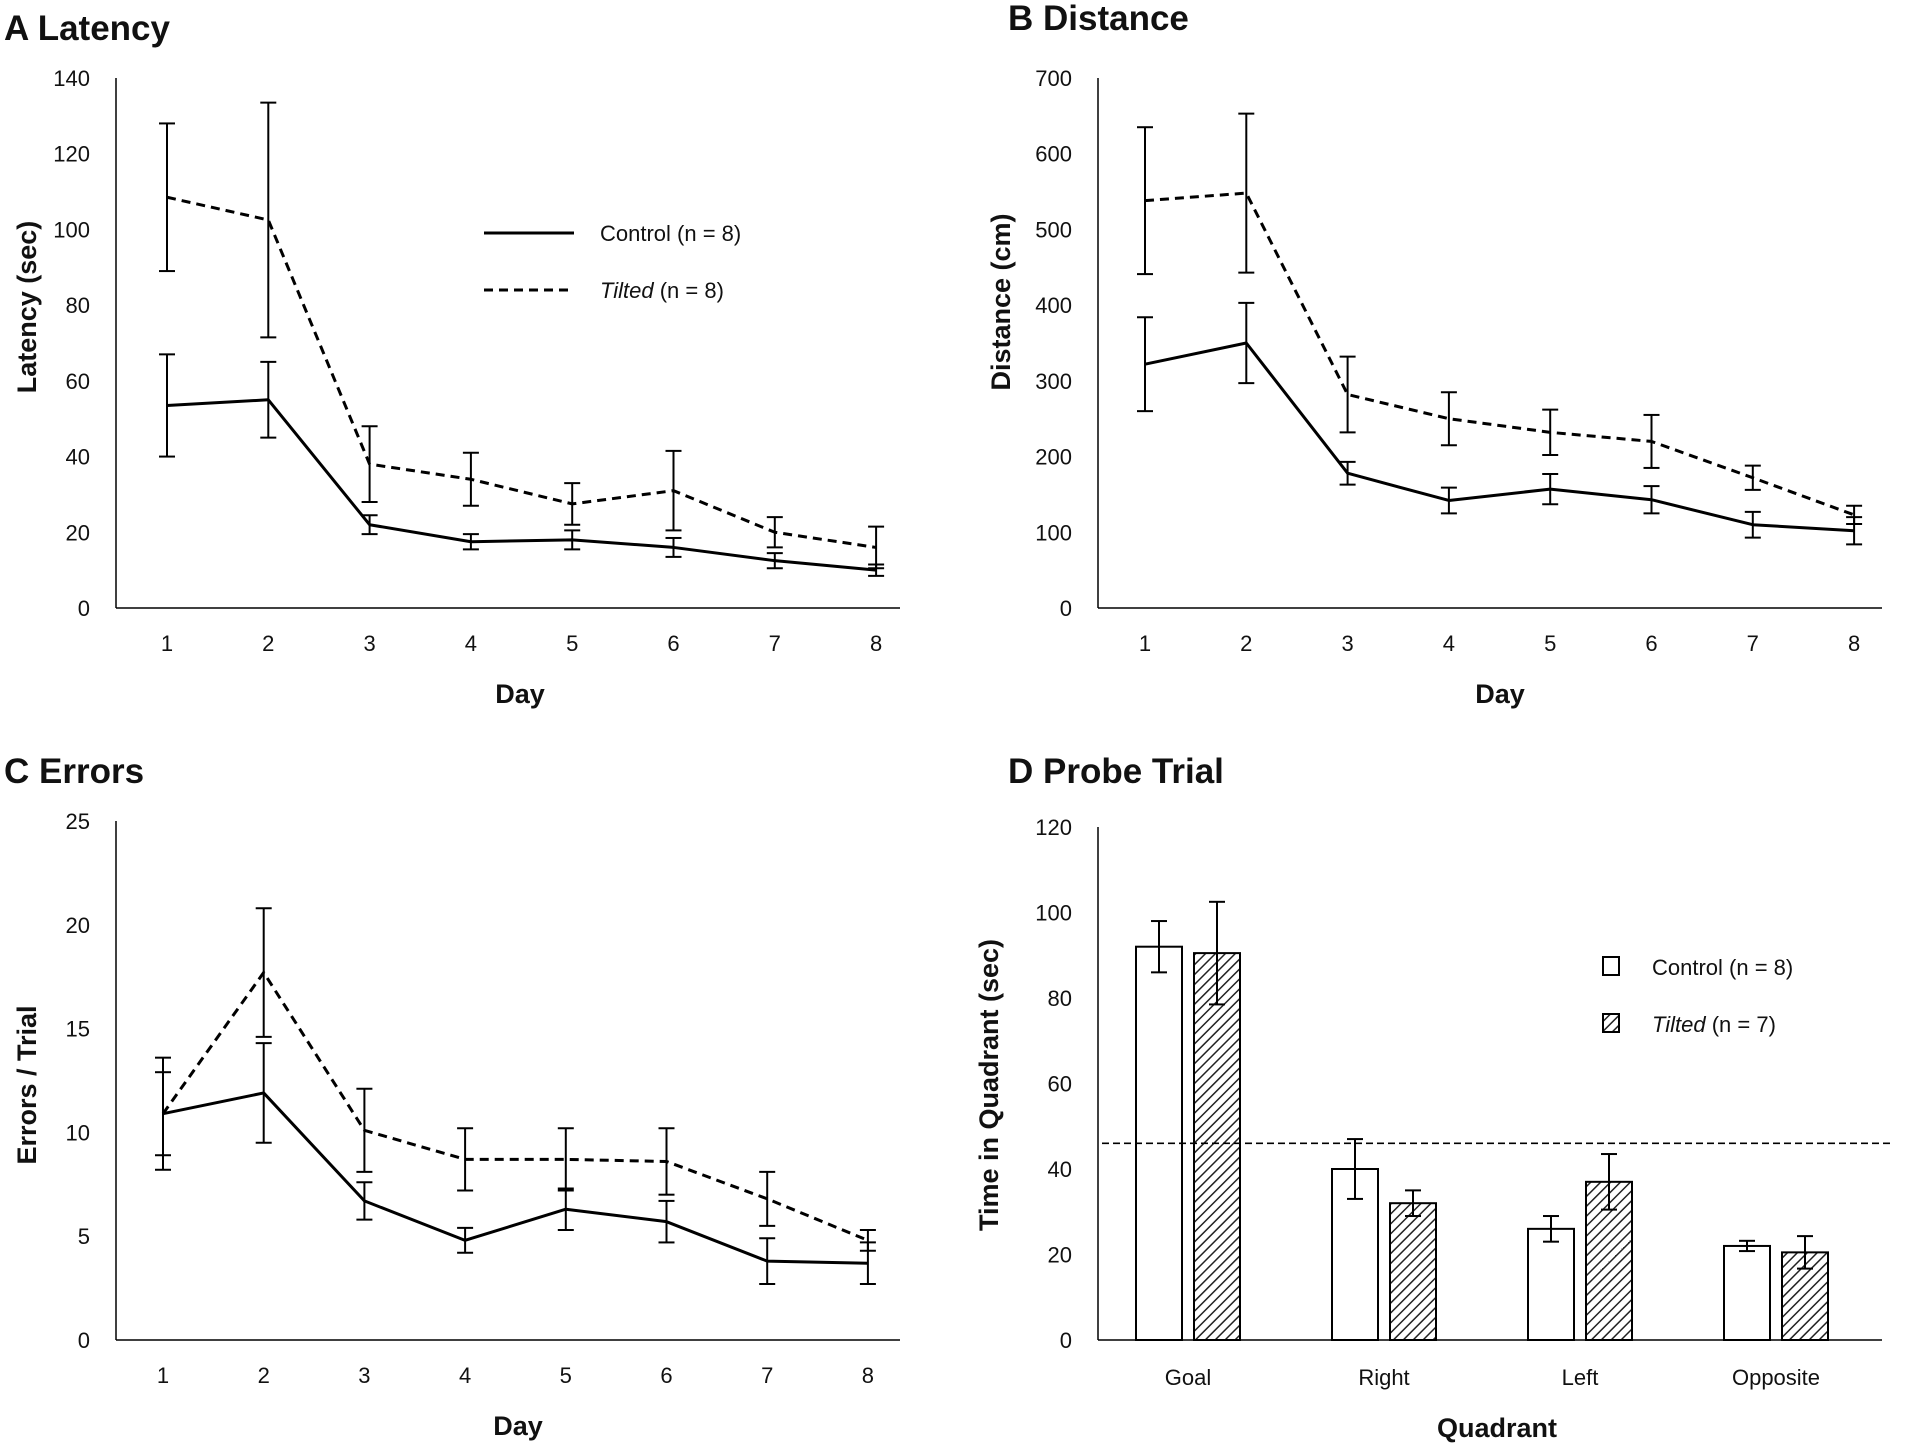 The height and width of the screenshot is (1445, 1907). I want to click on panel-a-tilted-series-line, so click(521, 372).